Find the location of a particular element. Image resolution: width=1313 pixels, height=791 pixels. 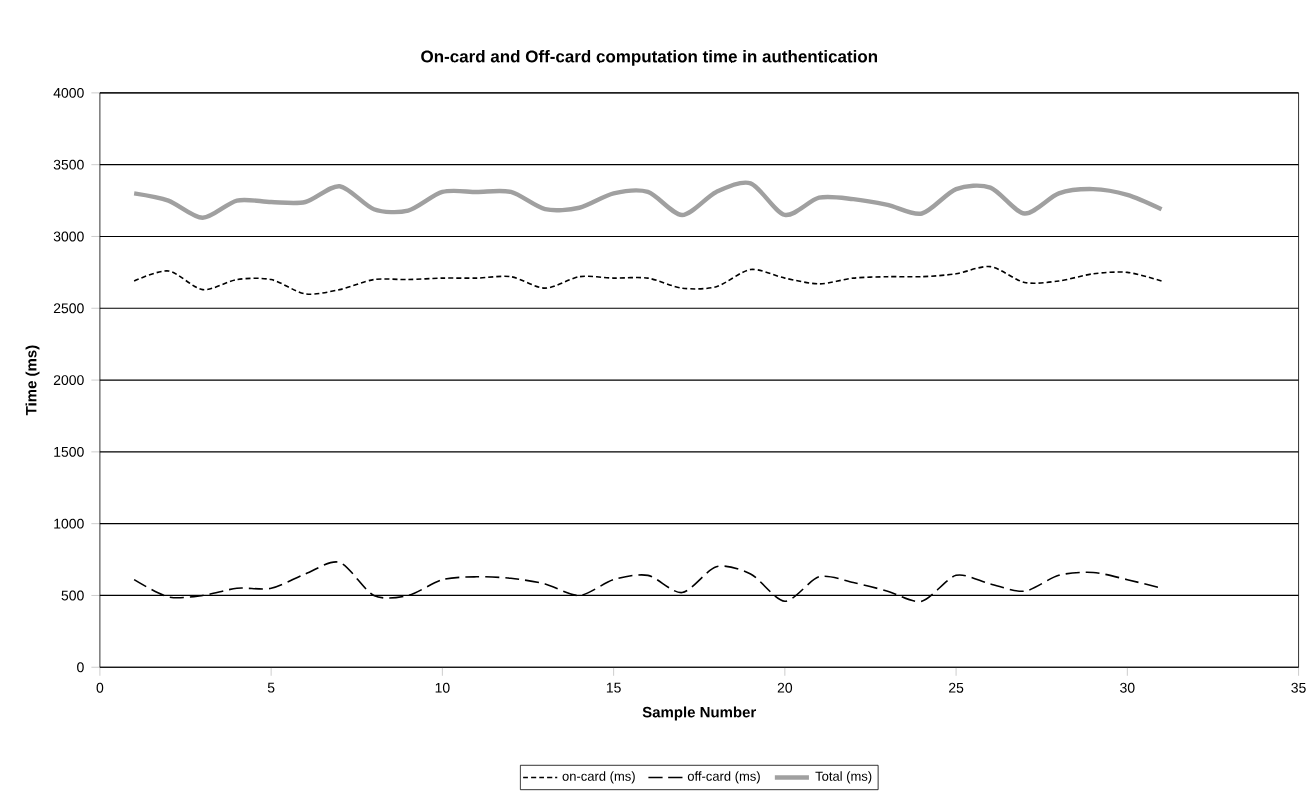

legend-label: Total (ms) is located at coordinates (843, 777).